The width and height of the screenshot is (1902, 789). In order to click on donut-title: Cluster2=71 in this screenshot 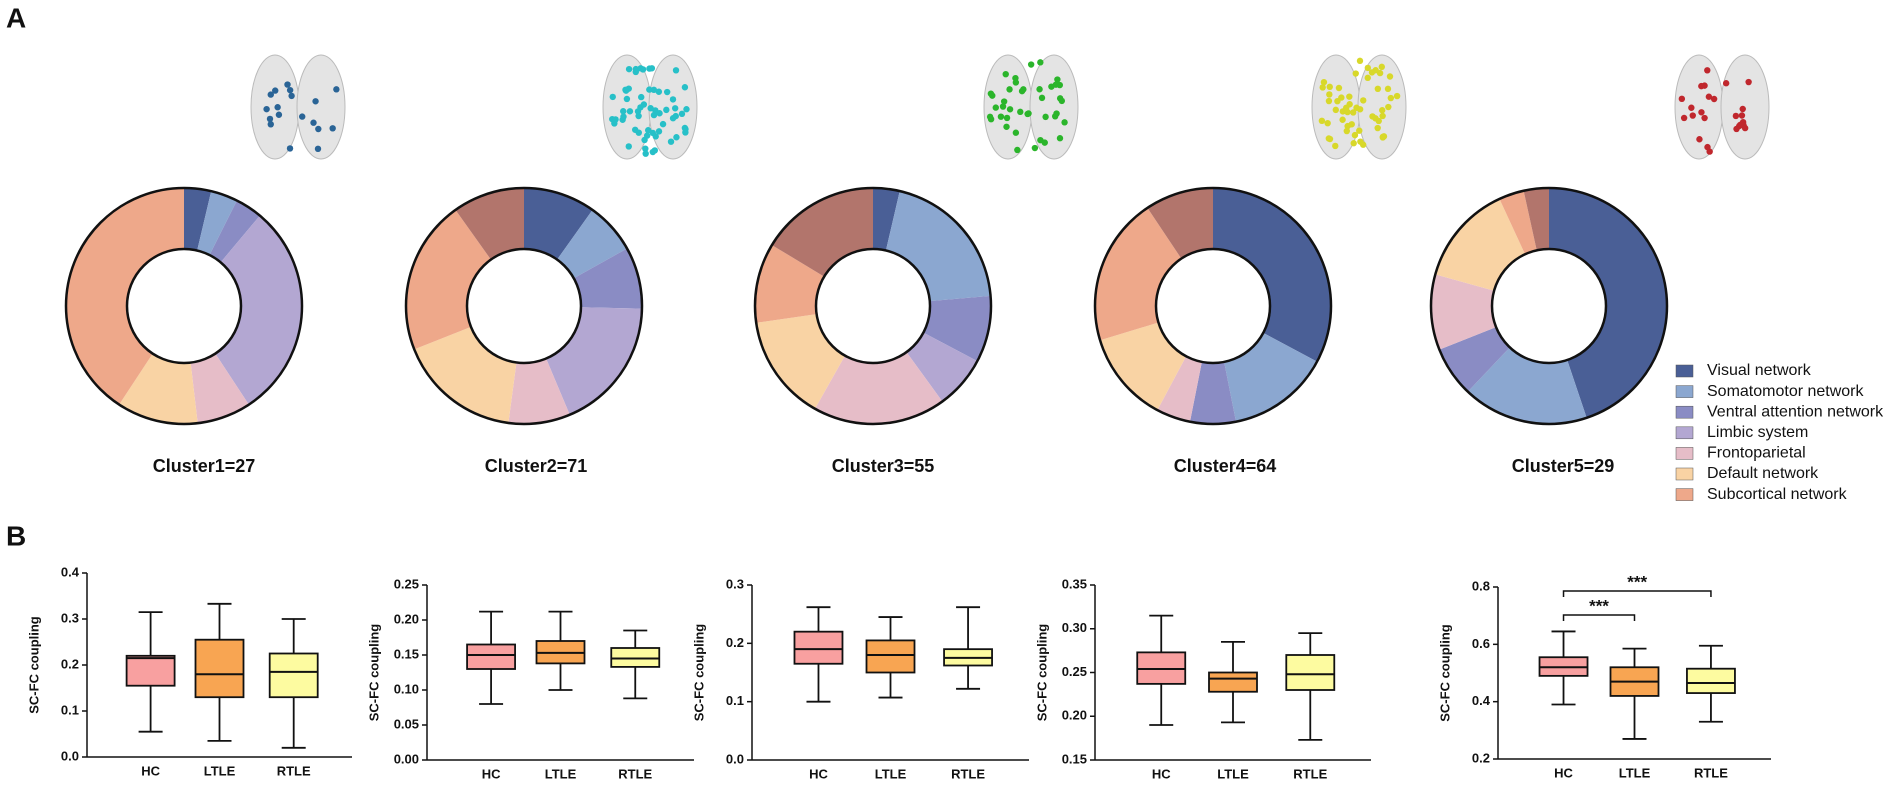, I will do `click(536, 466)`.